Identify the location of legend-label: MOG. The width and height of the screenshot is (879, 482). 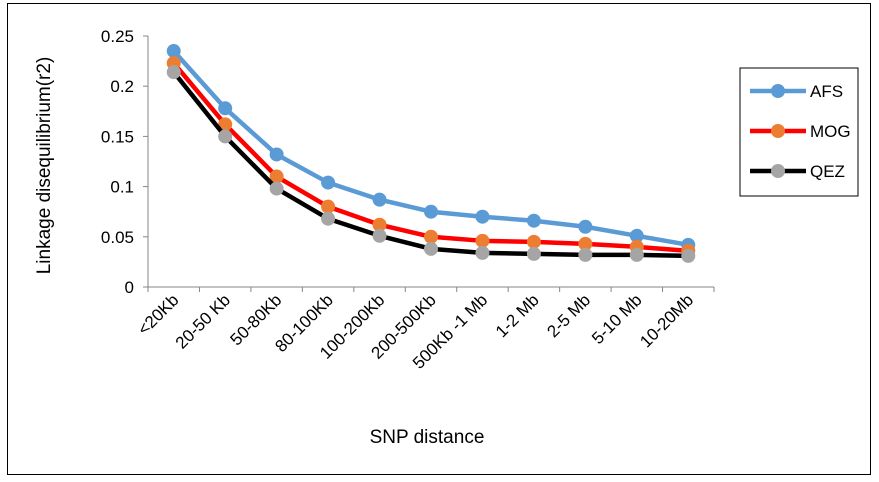
(830, 131).